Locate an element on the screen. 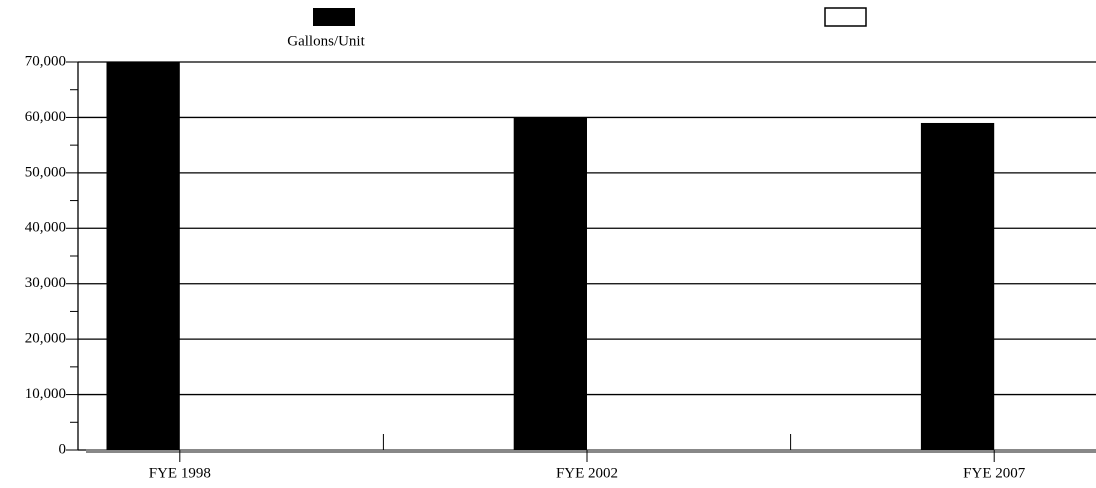 The width and height of the screenshot is (1096, 488). x-tick-label: FYE 2007 is located at coordinates (994, 473).